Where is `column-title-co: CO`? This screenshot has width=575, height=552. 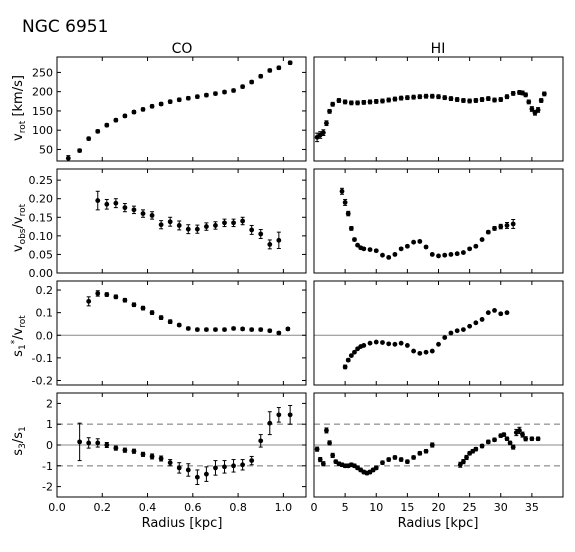
column-title-co: CO is located at coordinates (182, 49).